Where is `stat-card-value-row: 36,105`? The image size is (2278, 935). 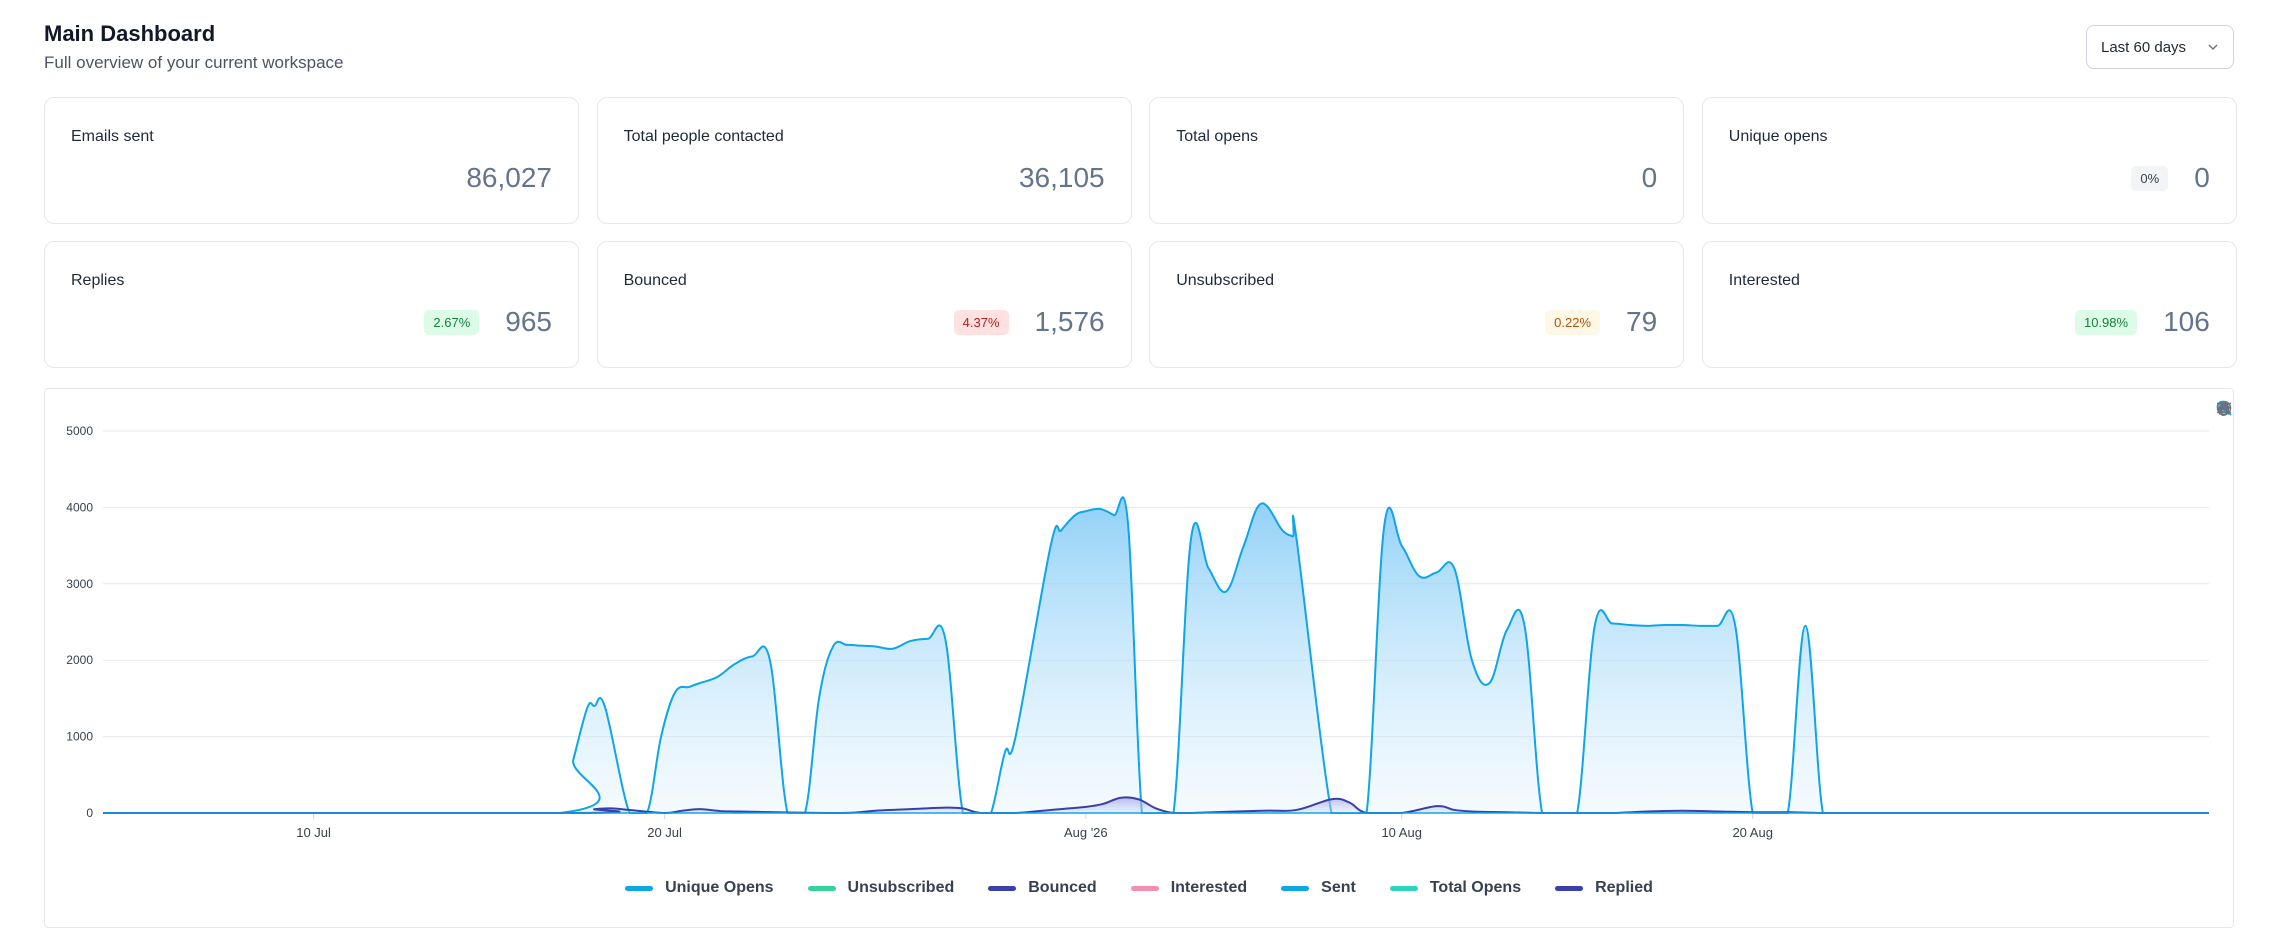 stat-card-value-row: 36,105 is located at coordinates (1062, 178).